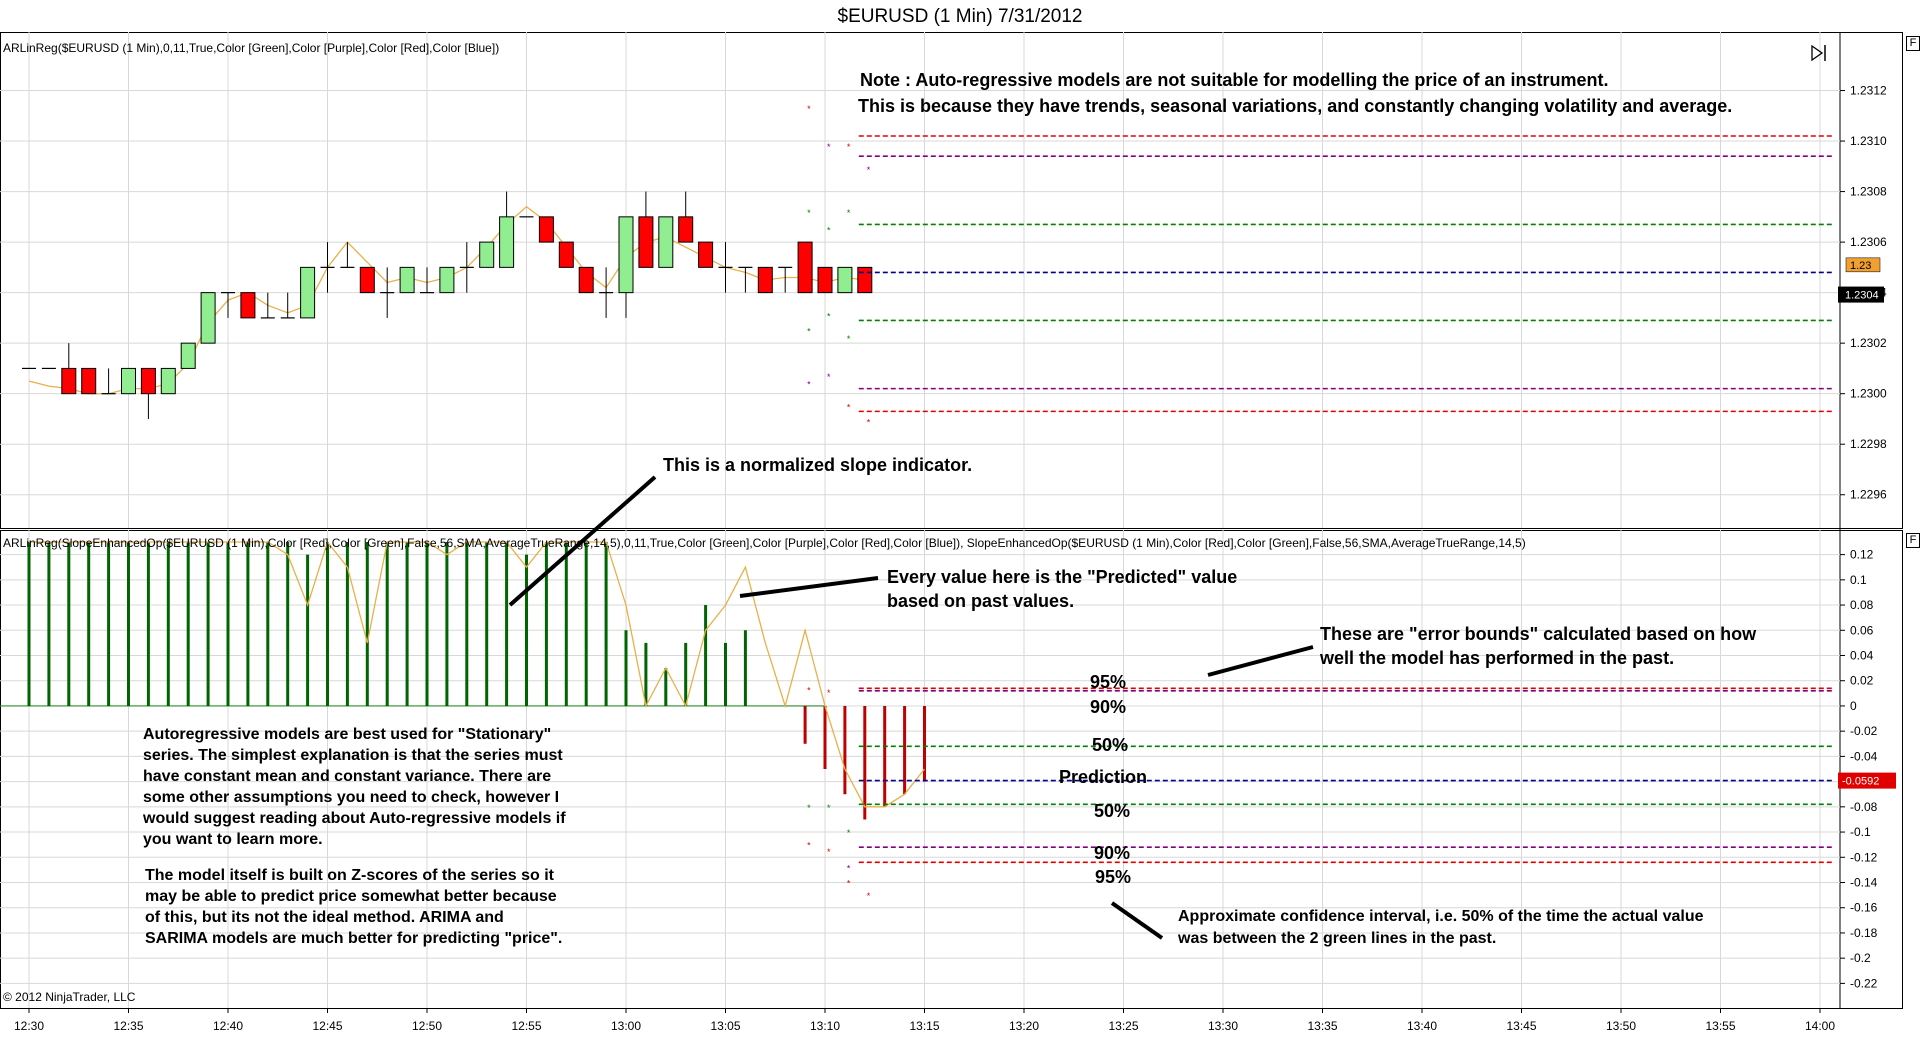  What do you see at coordinates (1868, 343) in the screenshot?
I see `price-y-label: 1.2302` at bounding box center [1868, 343].